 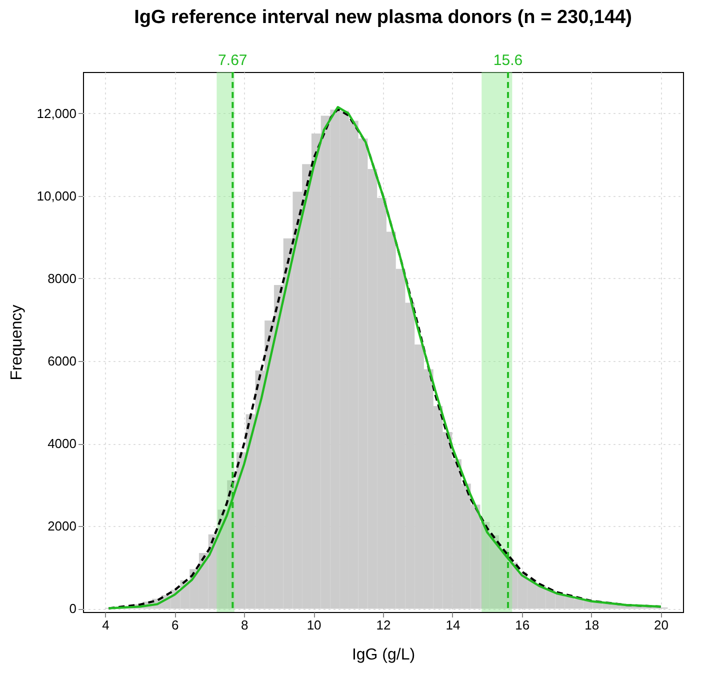 What do you see at coordinates (62, 360) in the screenshot?
I see `y-tick-label: 6000` at bounding box center [62, 360].